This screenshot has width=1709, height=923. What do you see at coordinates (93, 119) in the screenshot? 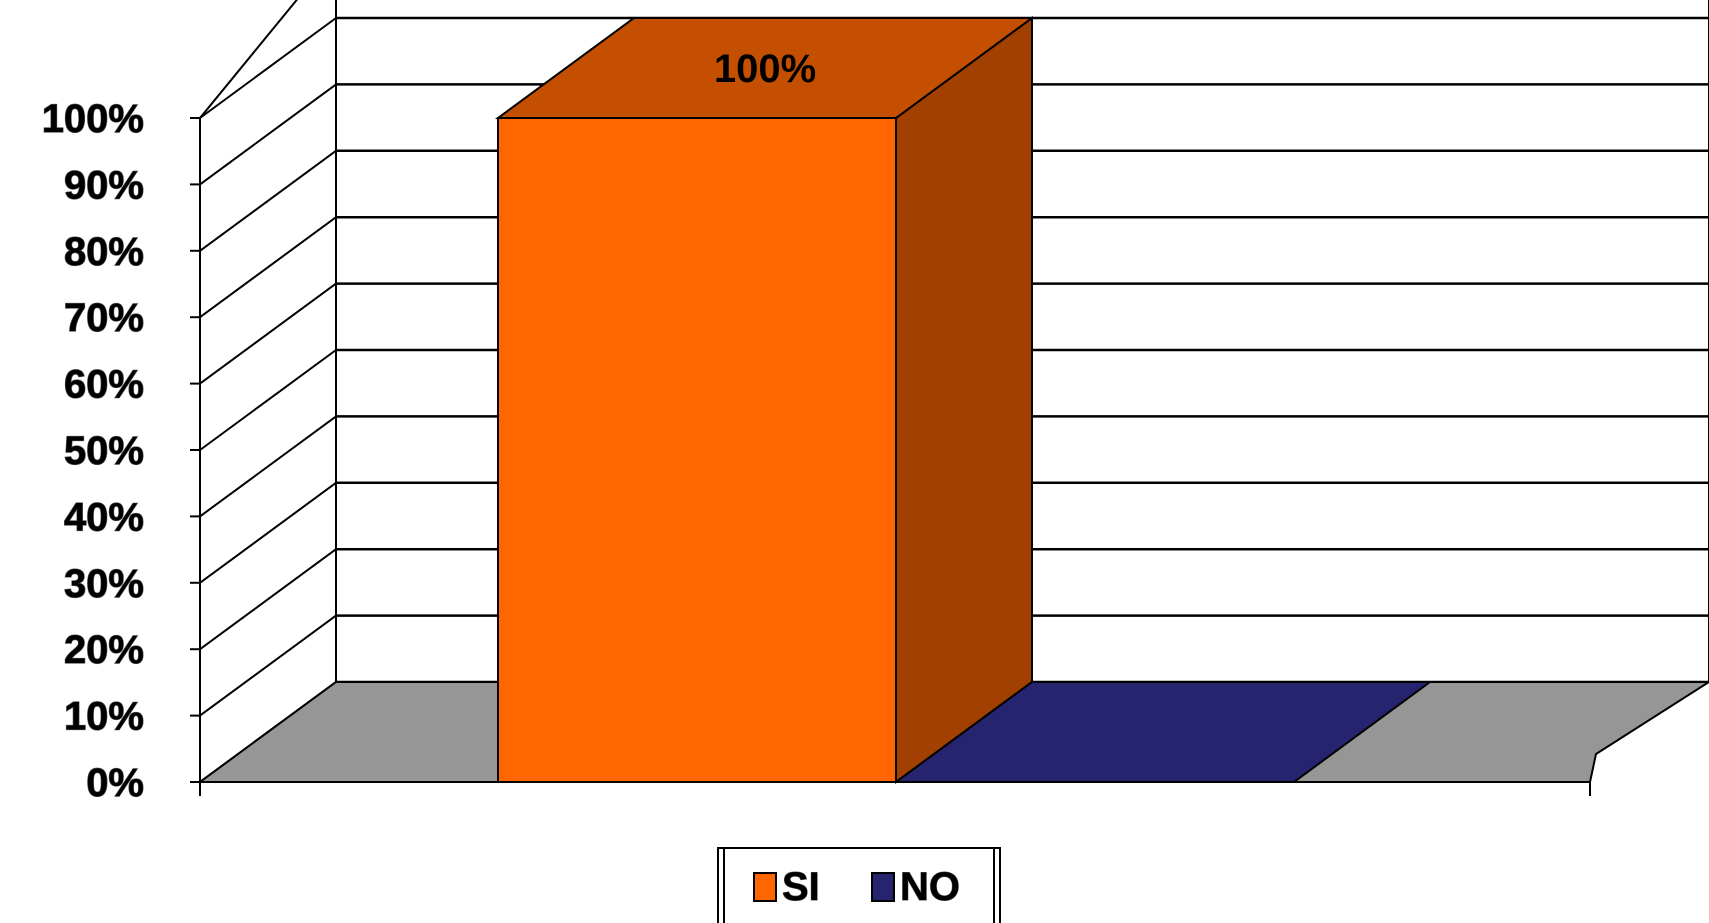
I see `y-tick-label: 100%` at bounding box center [93, 119].